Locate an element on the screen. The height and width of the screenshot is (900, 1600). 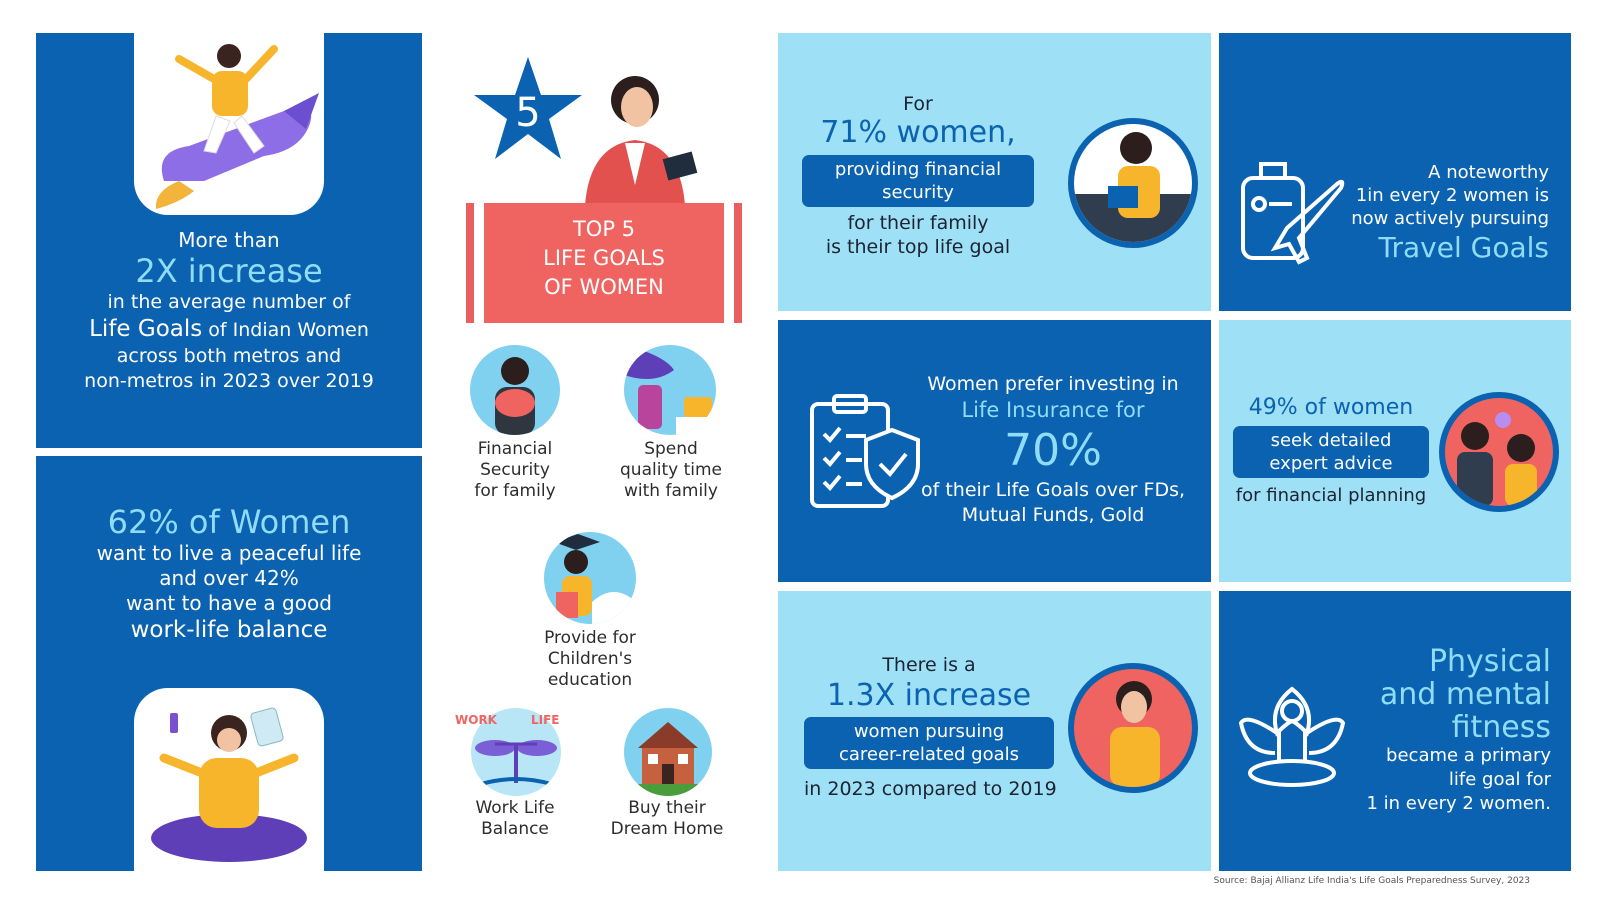
highlight-pill: women pursuing career-related goals is located at coordinates (929, 743).